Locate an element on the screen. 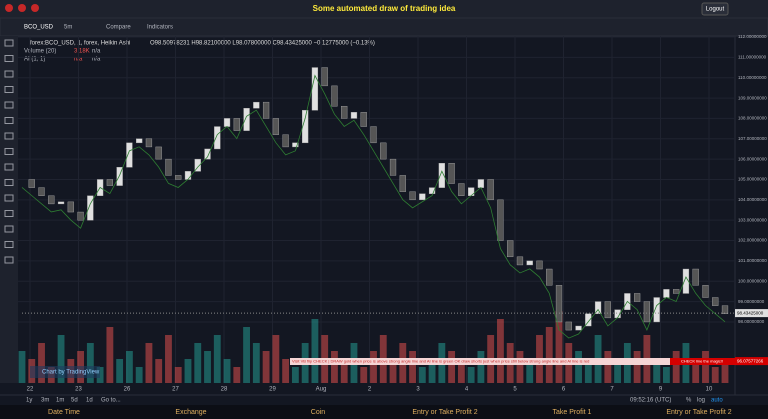  tool-icons is located at coordinates (9, 151).